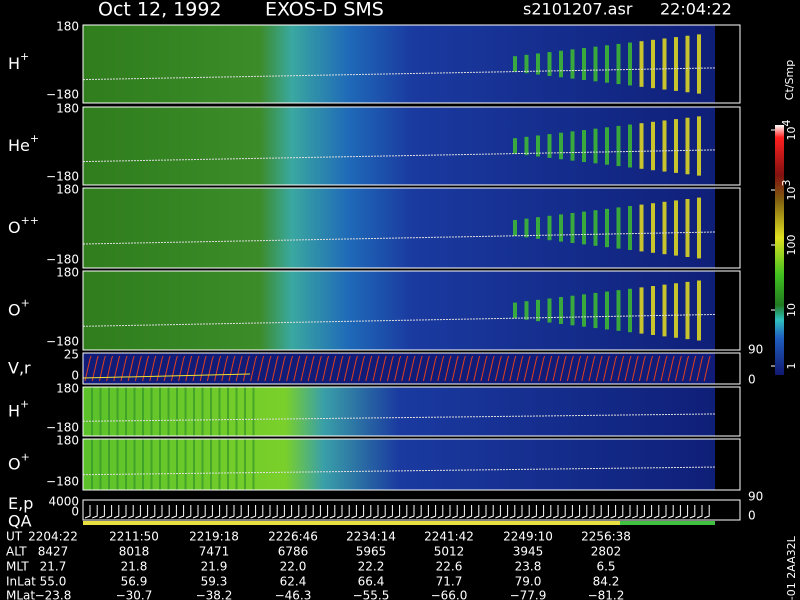  Describe the element at coordinates (71, 355) in the screenshot. I see `y-tick-label: 25` at that location.